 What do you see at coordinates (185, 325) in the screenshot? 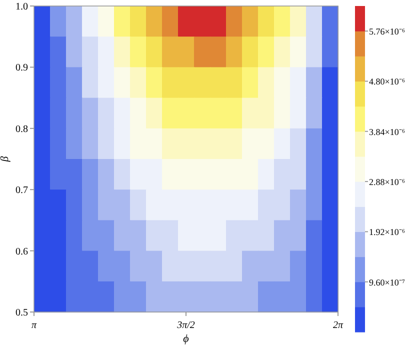
I see `x-tick-label: 3π/2` at bounding box center [185, 325].